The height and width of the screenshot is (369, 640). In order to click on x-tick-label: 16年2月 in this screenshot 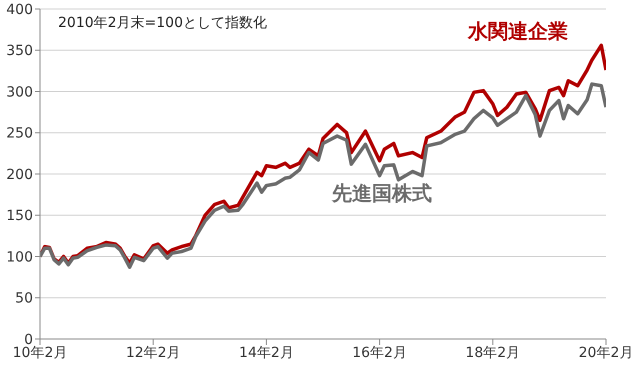, I will do `click(379, 352)`.